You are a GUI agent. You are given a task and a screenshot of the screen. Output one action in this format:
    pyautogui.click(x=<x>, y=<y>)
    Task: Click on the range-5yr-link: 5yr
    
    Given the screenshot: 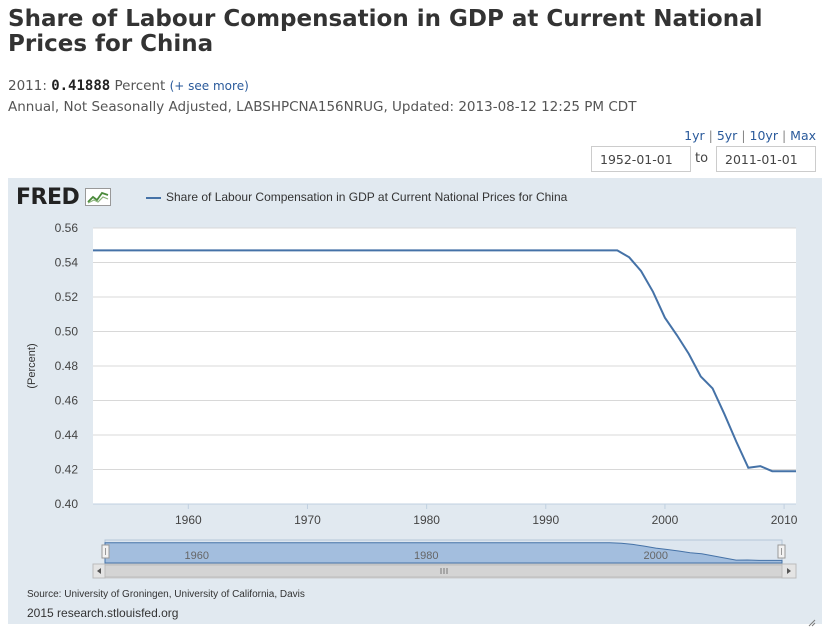 What is the action you would take?
    pyautogui.click(x=727, y=135)
    